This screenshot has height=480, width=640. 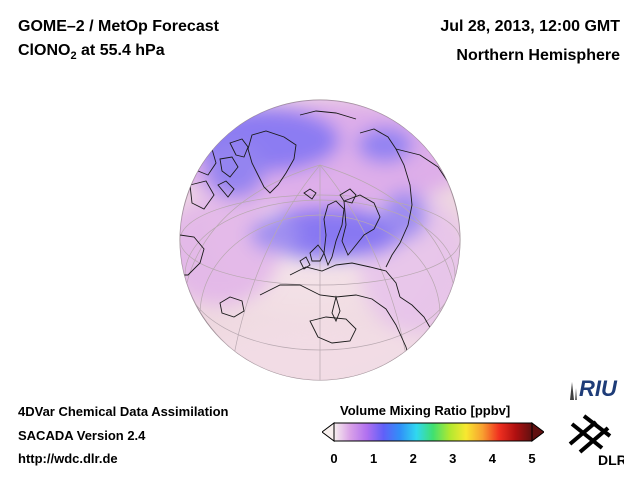 What do you see at coordinates (334, 458) in the screenshot?
I see `colorbar-tick-label: 0` at bounding box center [334, 458].